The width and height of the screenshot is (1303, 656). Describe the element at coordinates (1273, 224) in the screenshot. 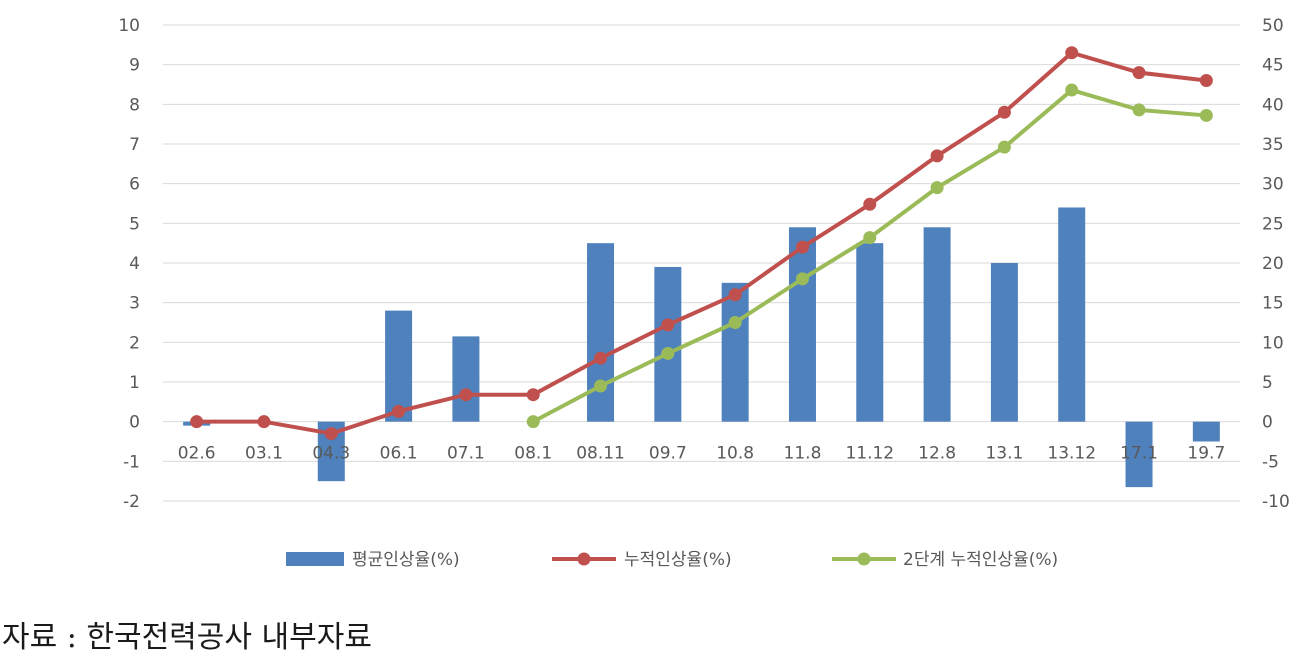

I see `right-tick-label: 25` at that location.